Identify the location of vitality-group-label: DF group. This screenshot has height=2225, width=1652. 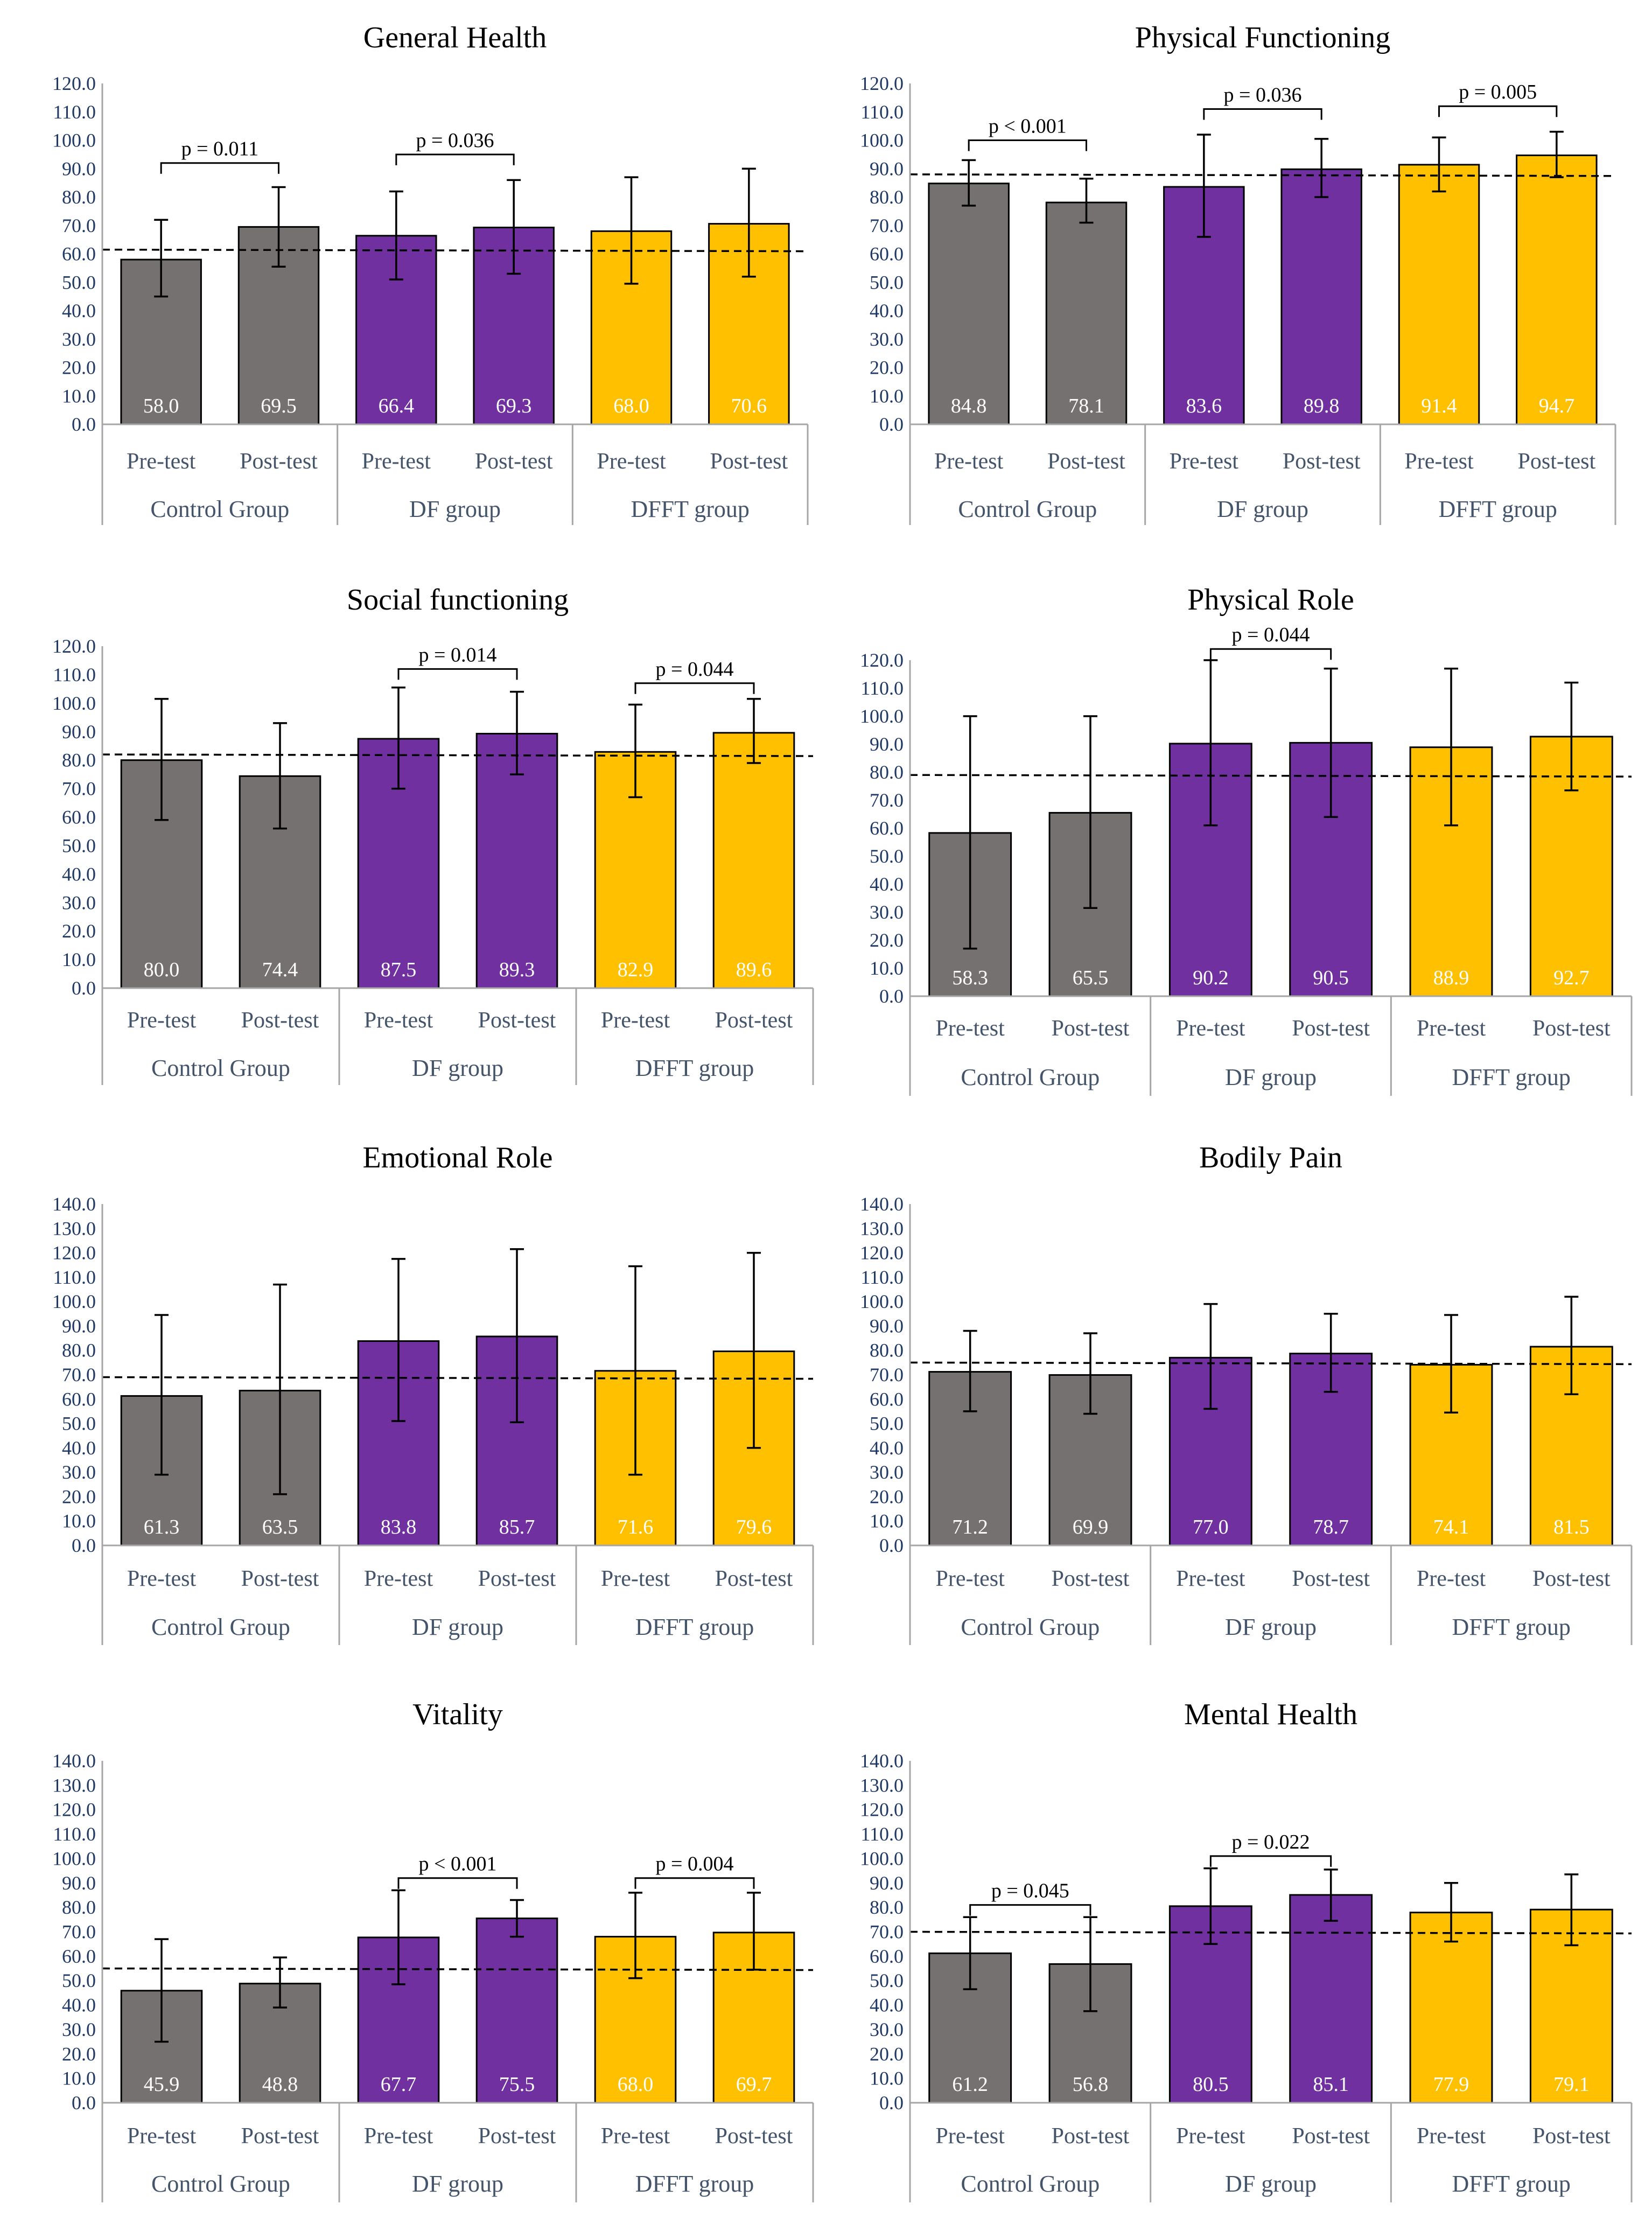
(457, 2184).